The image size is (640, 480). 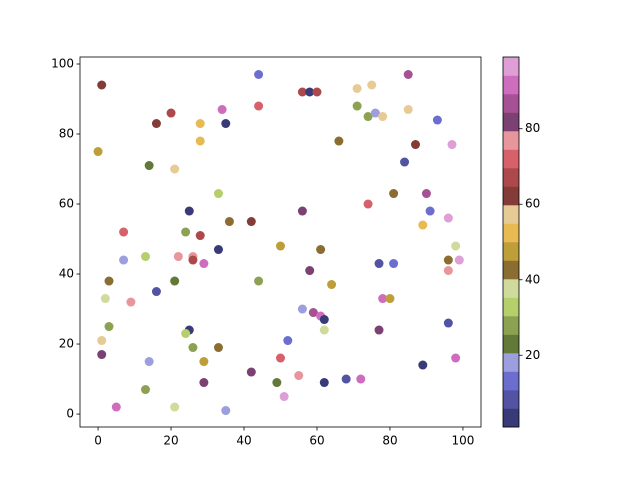 What do you see at coordinates (66, 274) in the screenshot?
I see `y-tick-label: 40` at bounding box center [66, 274].